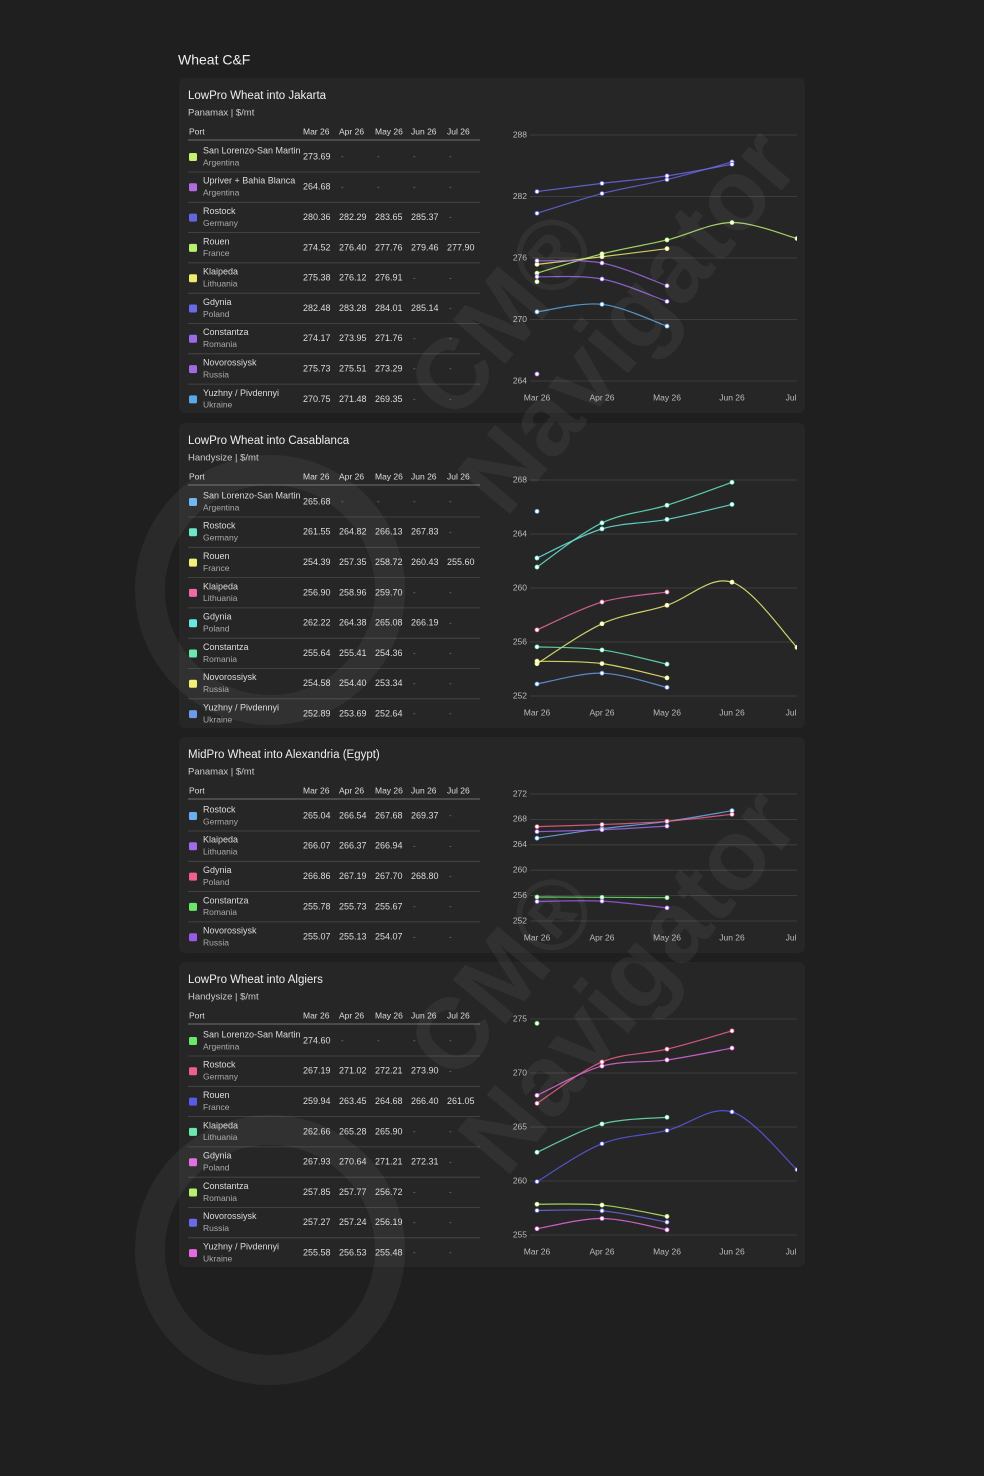 Image resolution: width=984 pixels, height=1476 pixels. What do you see at coordinates (317, 247) in the screenshot?
I see `value-cell: 274.52` at bounding box center [317, 247].